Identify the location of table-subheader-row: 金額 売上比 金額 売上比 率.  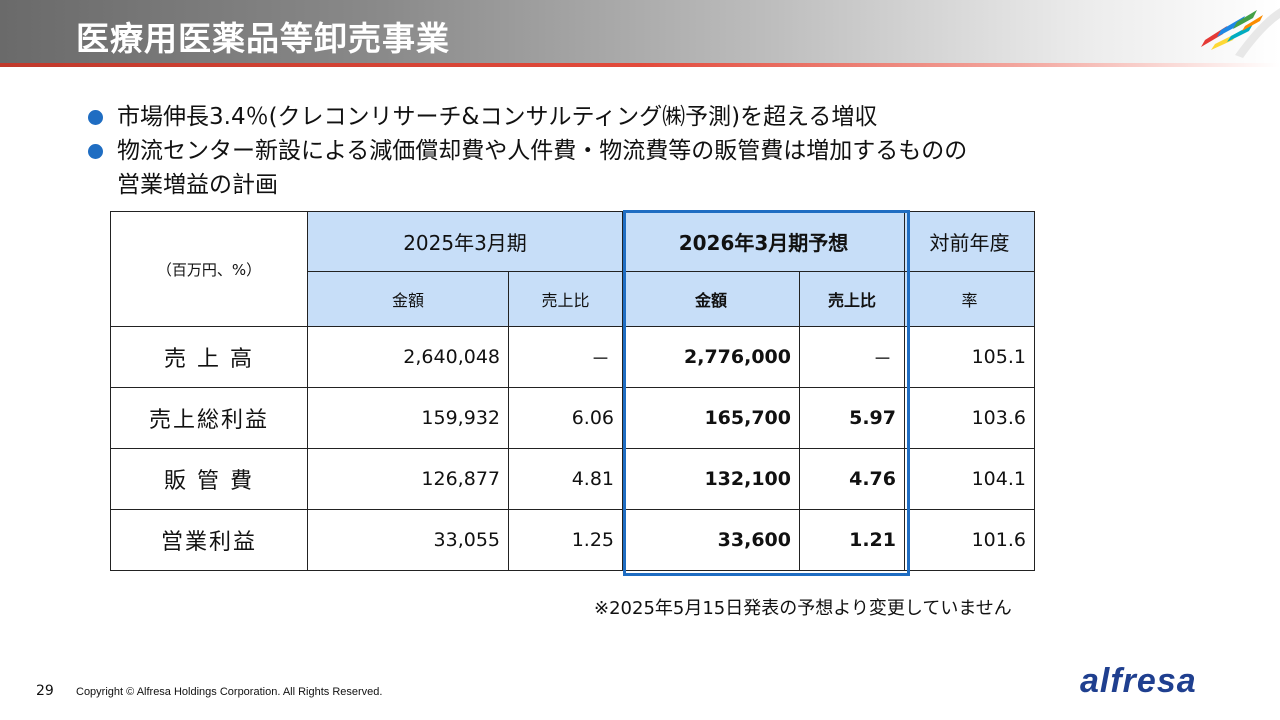
(573, 299).